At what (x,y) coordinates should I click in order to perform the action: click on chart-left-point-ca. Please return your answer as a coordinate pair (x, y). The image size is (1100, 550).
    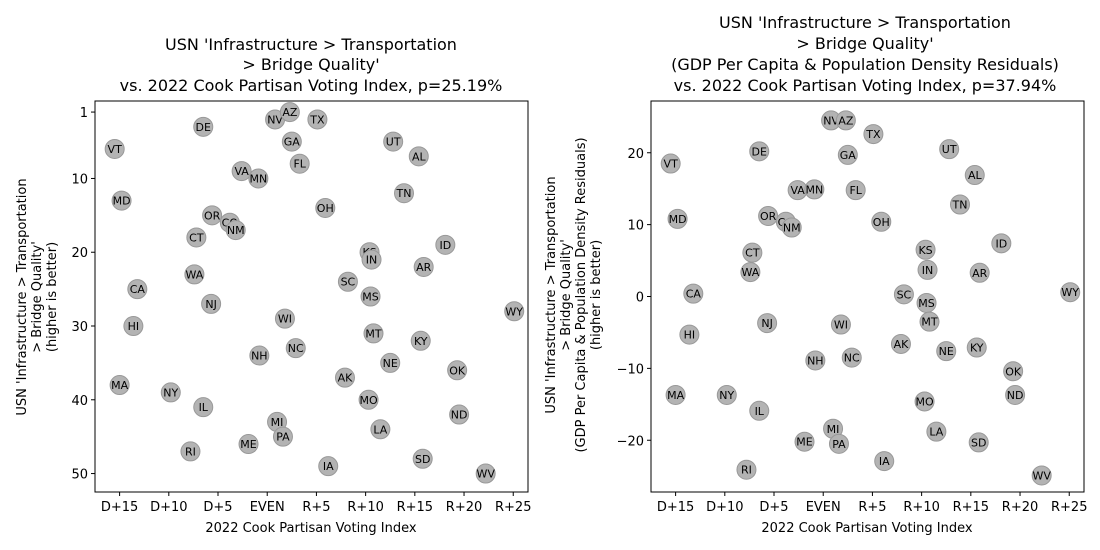
    Looking at the image, I should click on (137, 289).